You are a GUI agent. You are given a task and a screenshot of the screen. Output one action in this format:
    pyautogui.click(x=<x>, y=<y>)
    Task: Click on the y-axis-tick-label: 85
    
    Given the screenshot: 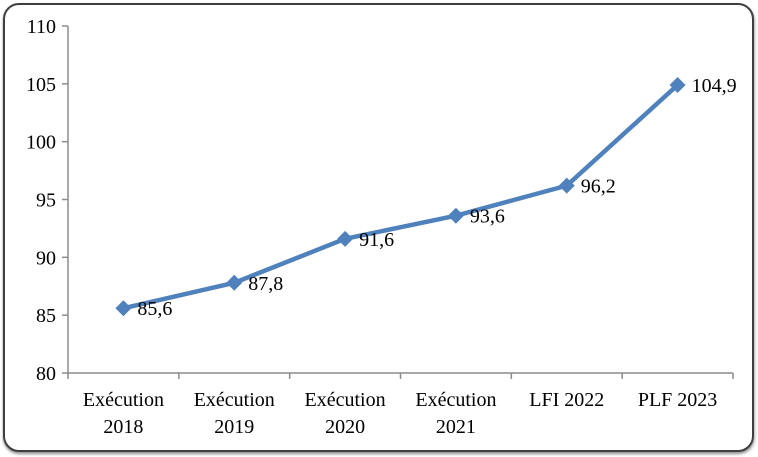 What is the action you would take?
    pyautogui.click(x=46, y=316)
    